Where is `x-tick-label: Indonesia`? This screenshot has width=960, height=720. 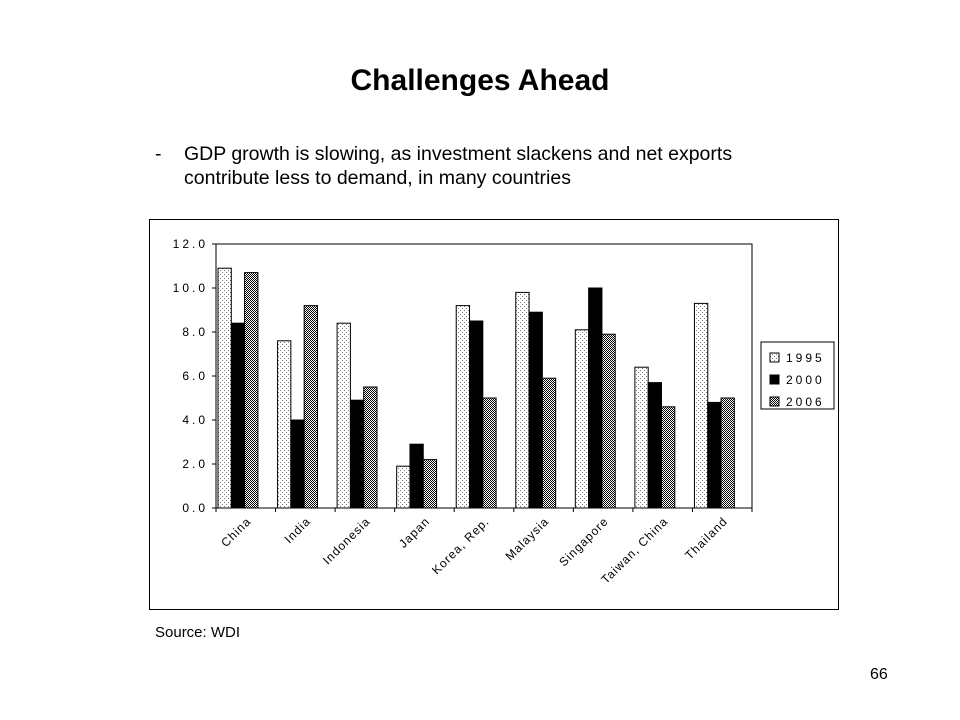 x-tick-label: Indonesia is located at coordinates (346, 540).